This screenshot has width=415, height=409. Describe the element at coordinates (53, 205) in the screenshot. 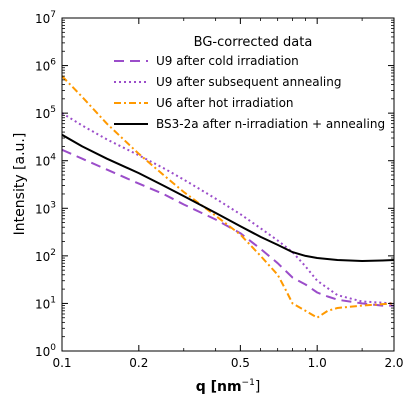

I see `y-tick-label-exponent: 3` at that location.